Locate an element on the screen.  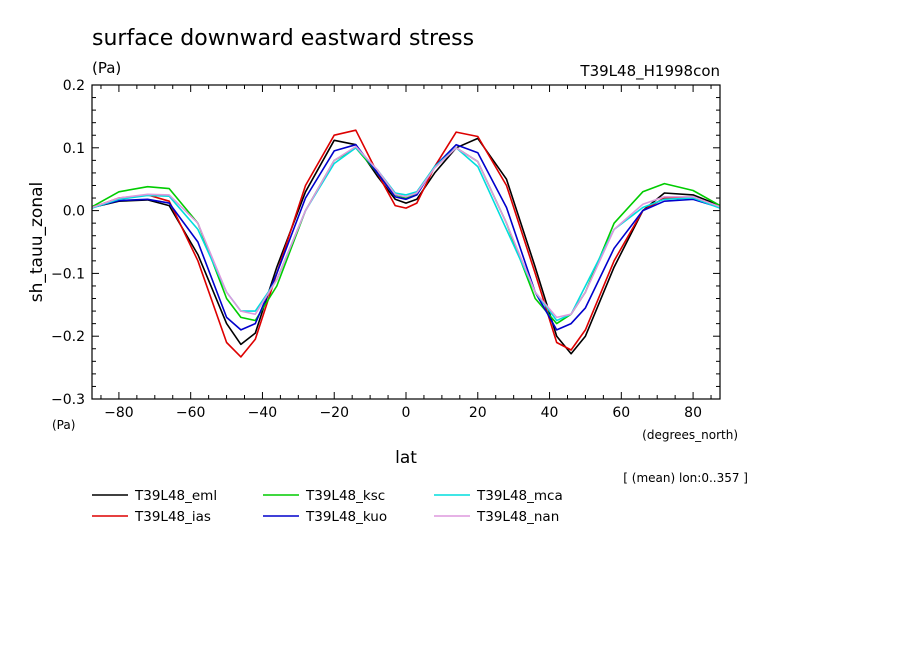
legend-label: T39L48_ksc is located at coordinates (345, 496).